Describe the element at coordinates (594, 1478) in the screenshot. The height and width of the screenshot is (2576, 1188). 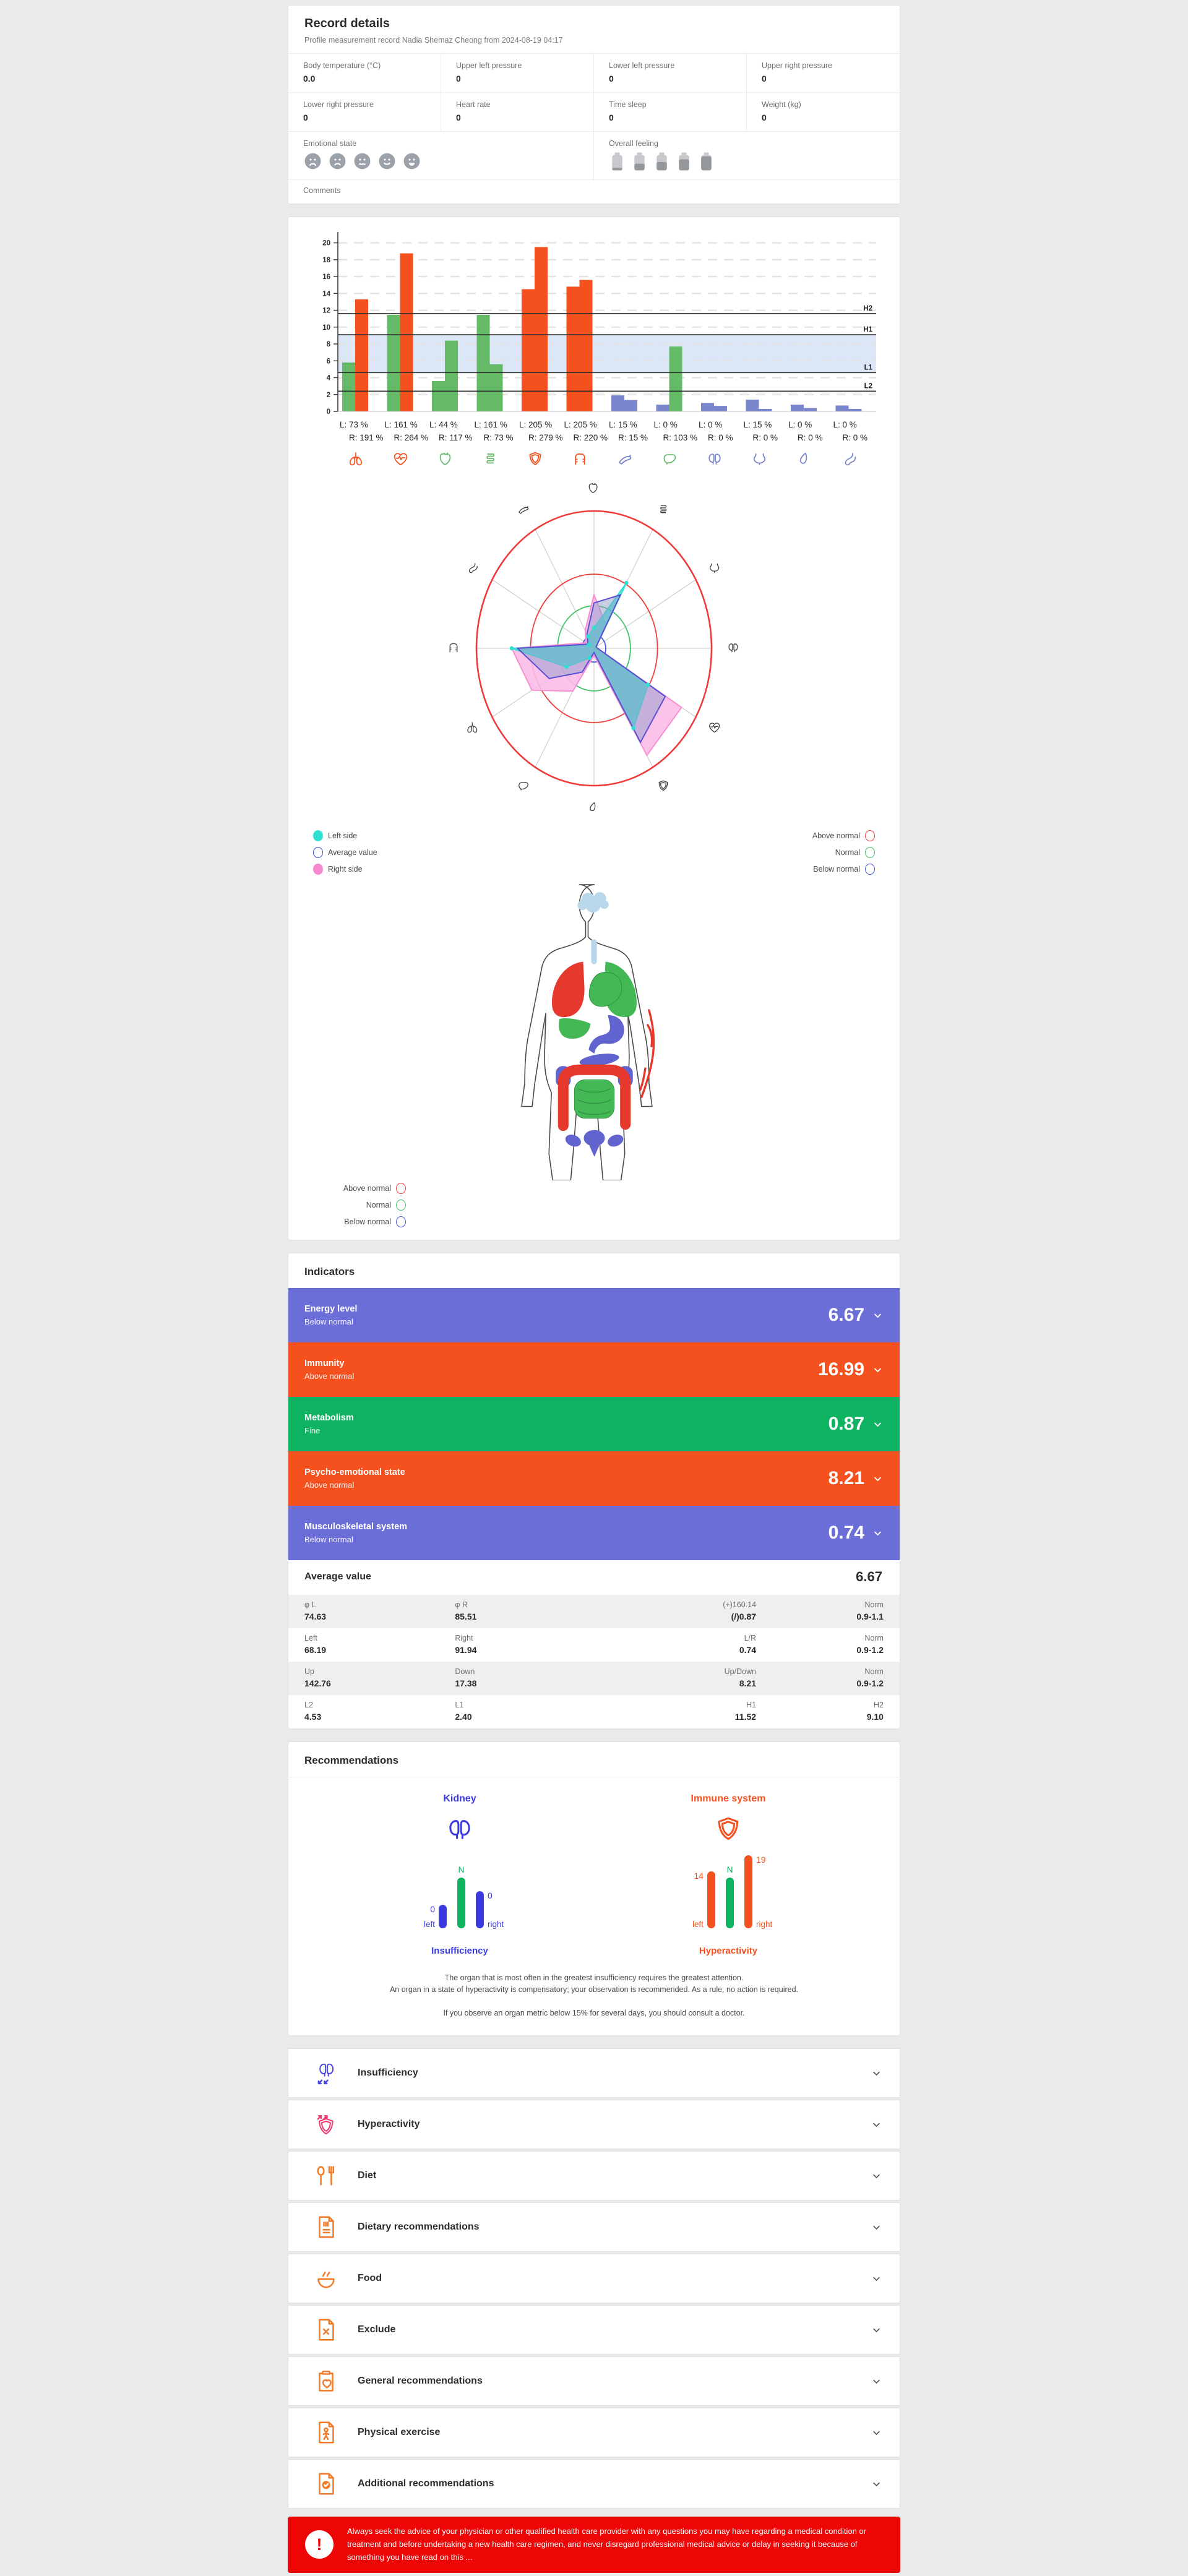
I see `indicator-psycho-emotional-state: Psycho-emotional state Above normal 8.21` at that location.